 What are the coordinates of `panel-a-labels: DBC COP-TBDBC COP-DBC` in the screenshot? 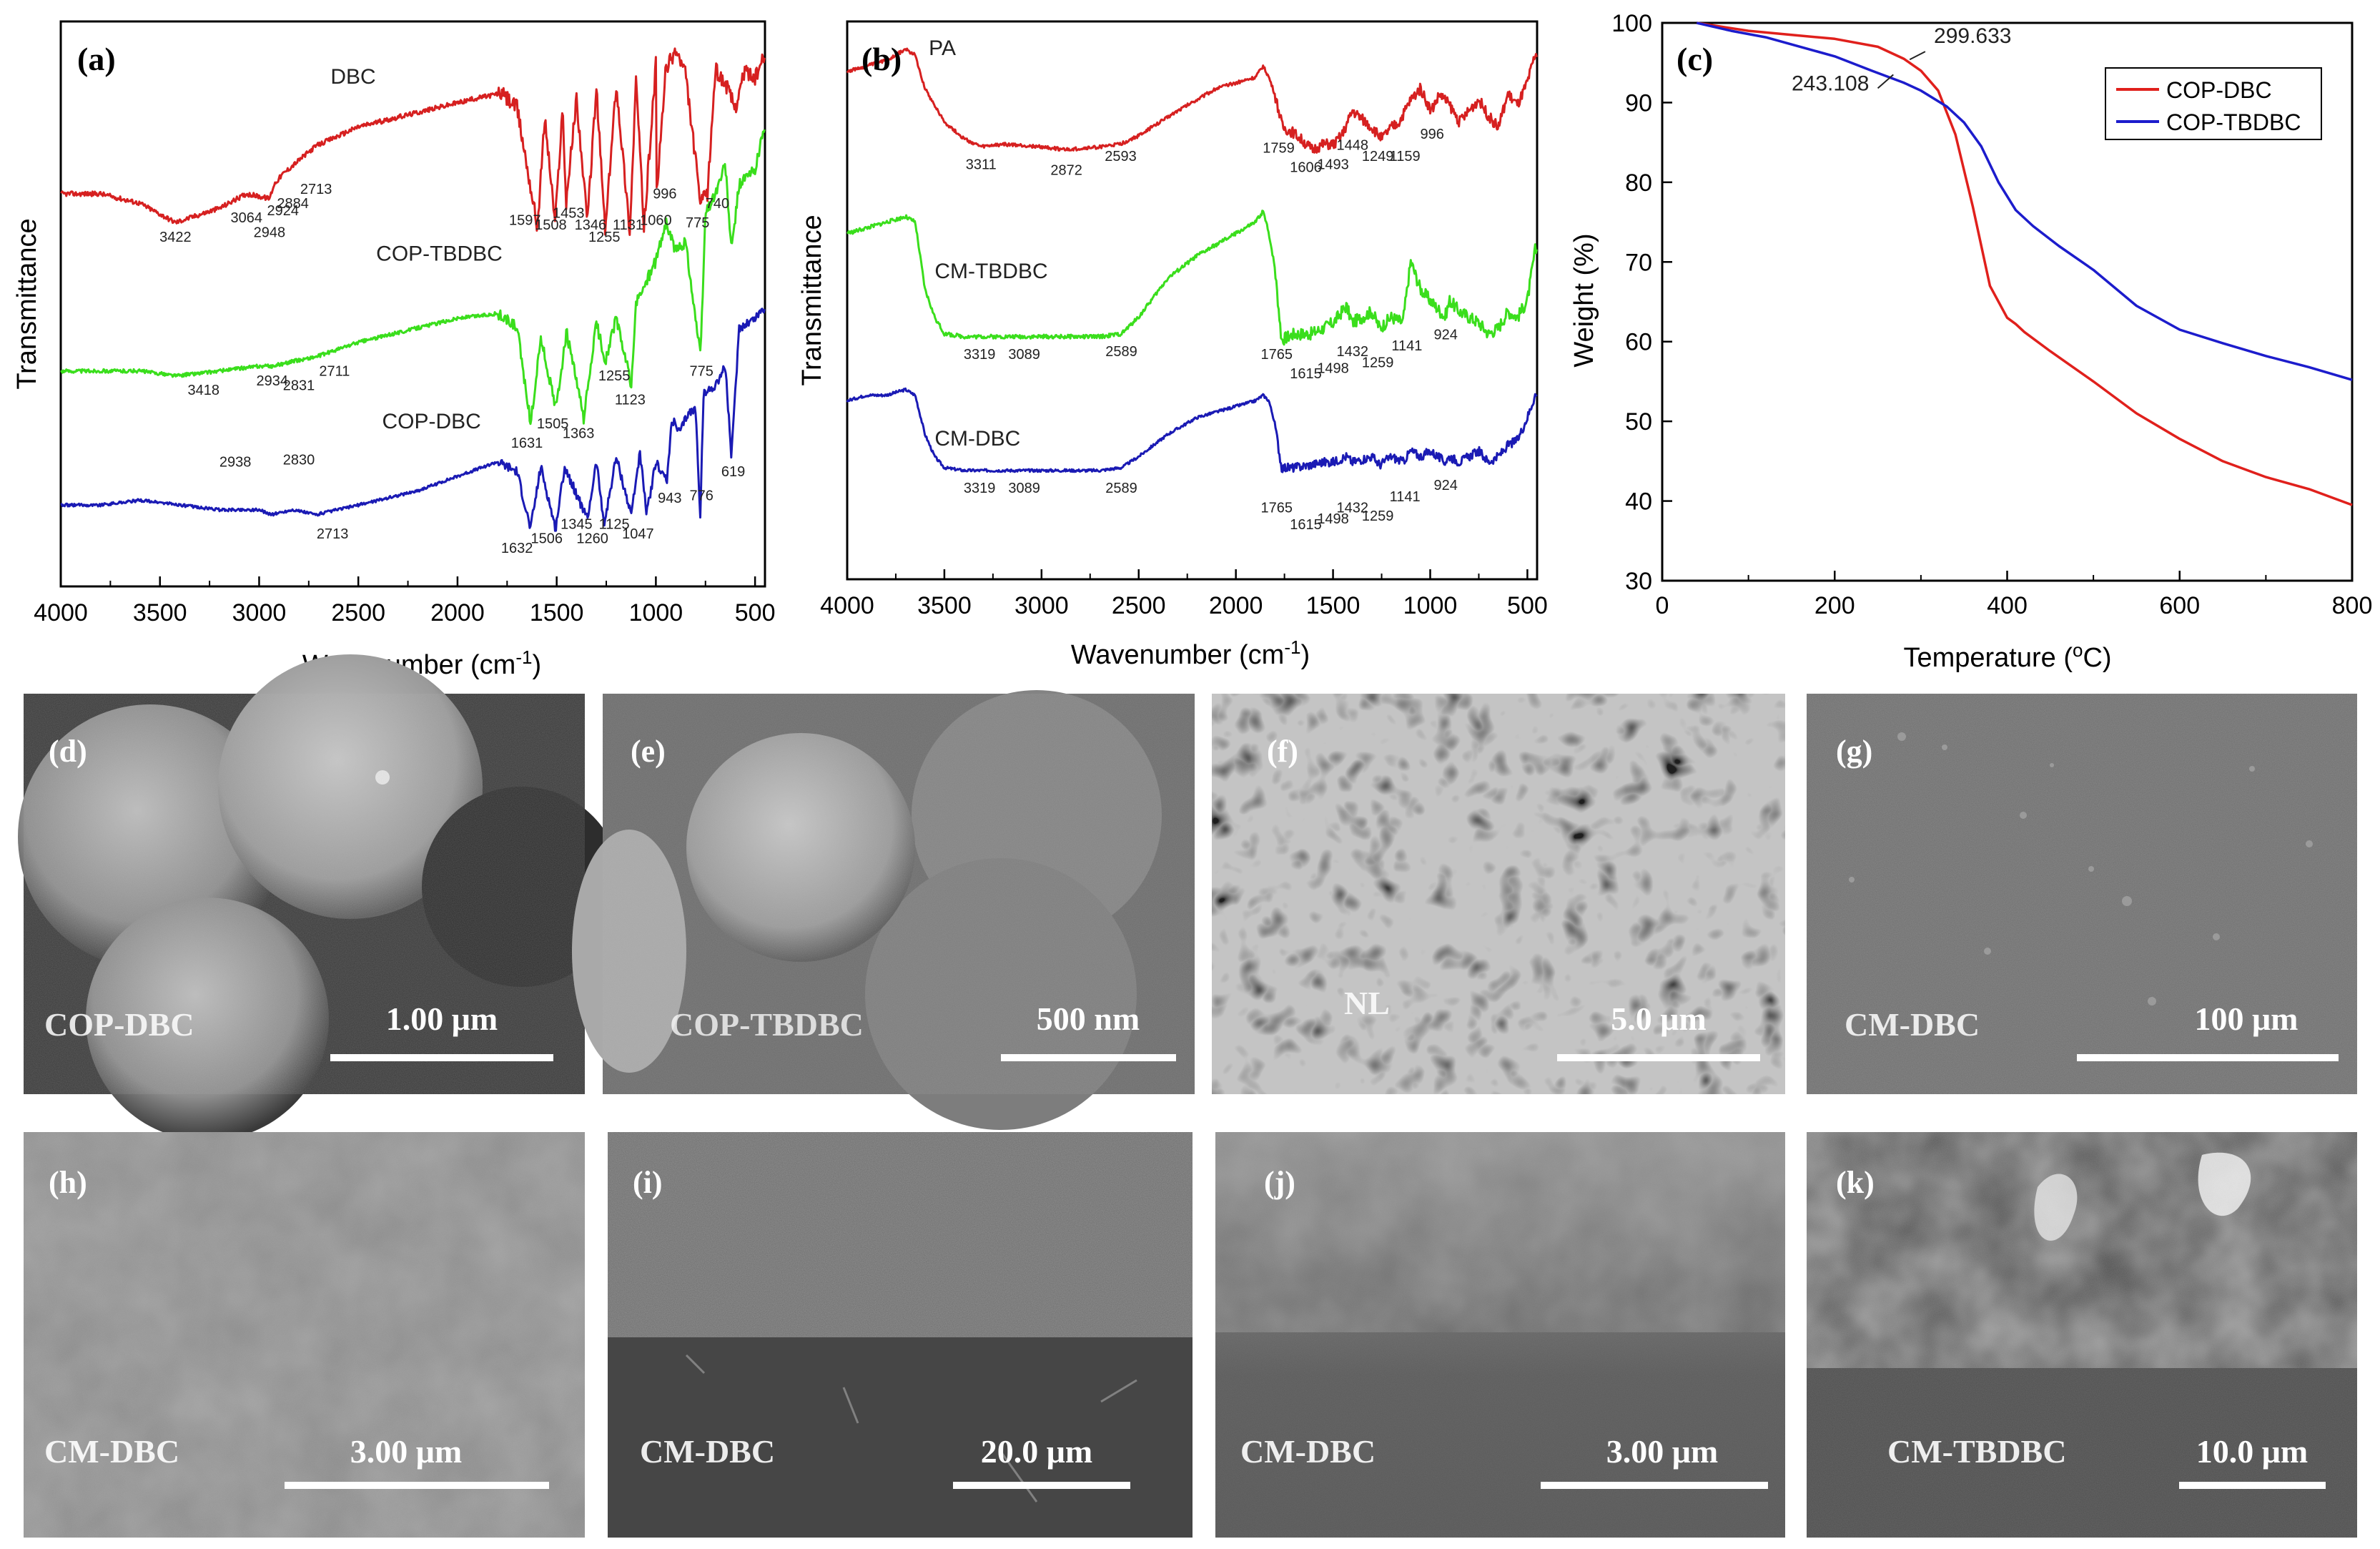 It's located at (416, 249).